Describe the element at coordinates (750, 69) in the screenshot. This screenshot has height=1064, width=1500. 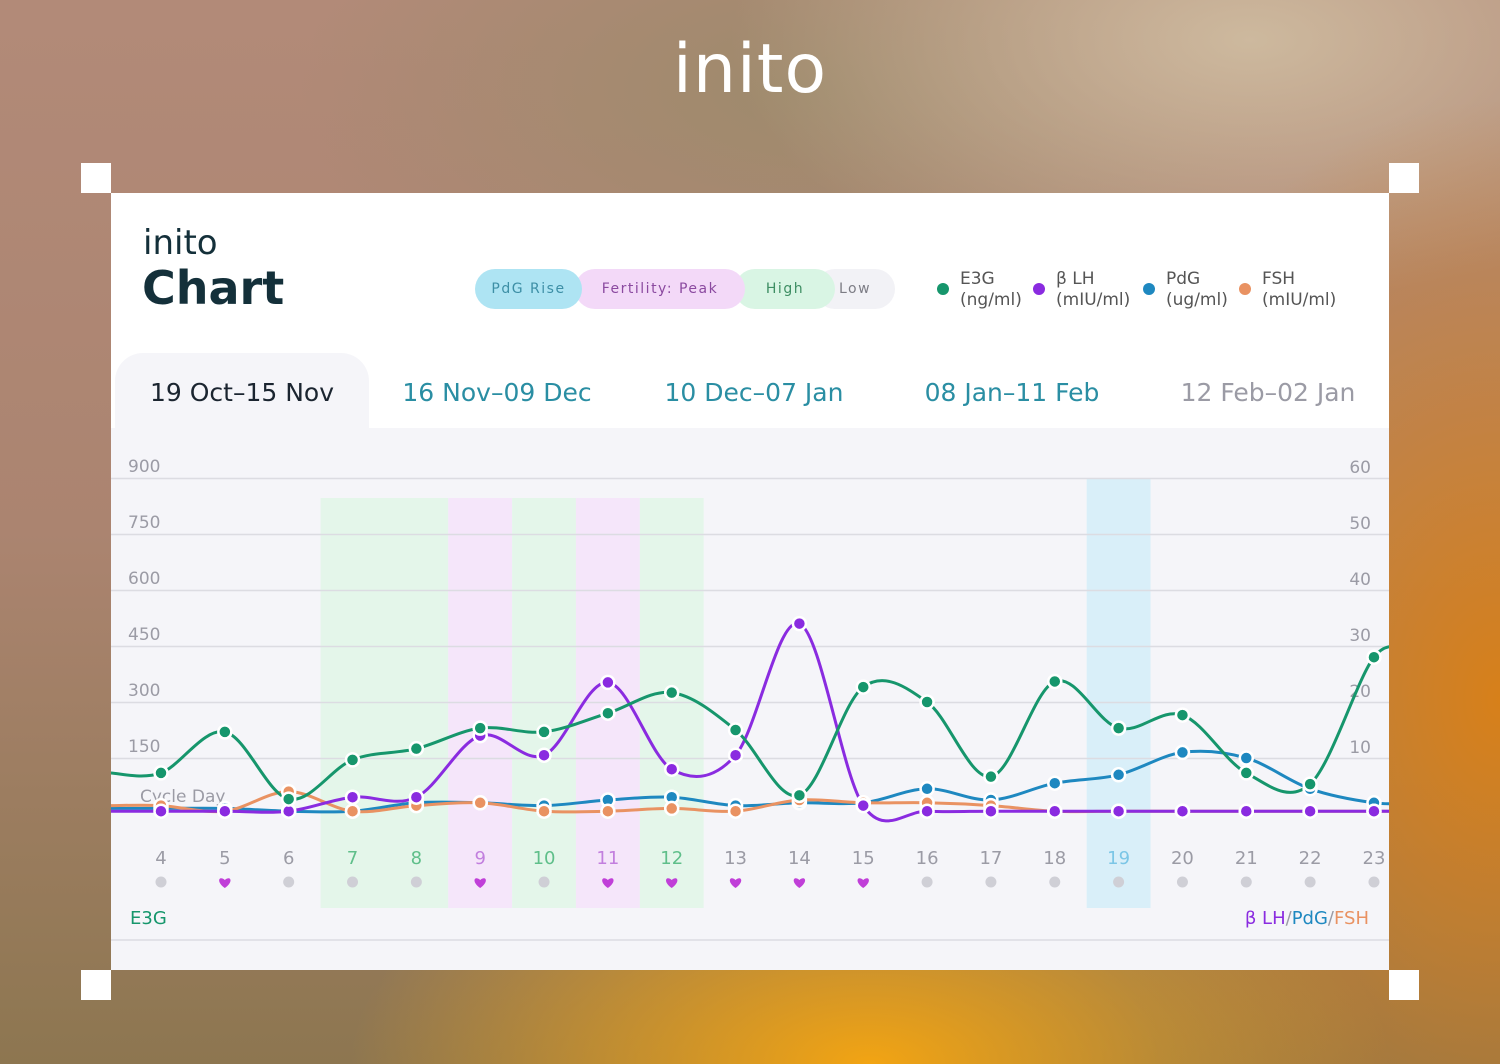
I see `brand-logo: inito` at that location.